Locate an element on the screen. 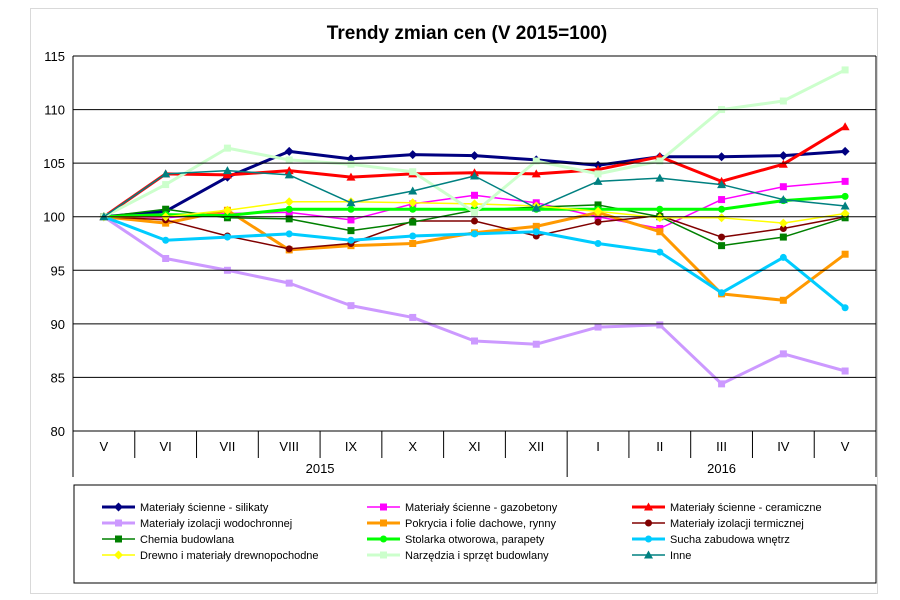 The width and height of the screenshot is (900, 600). legend-item-9: Drewno i materiały drewnopochodne is located at coordinates (210, 556).